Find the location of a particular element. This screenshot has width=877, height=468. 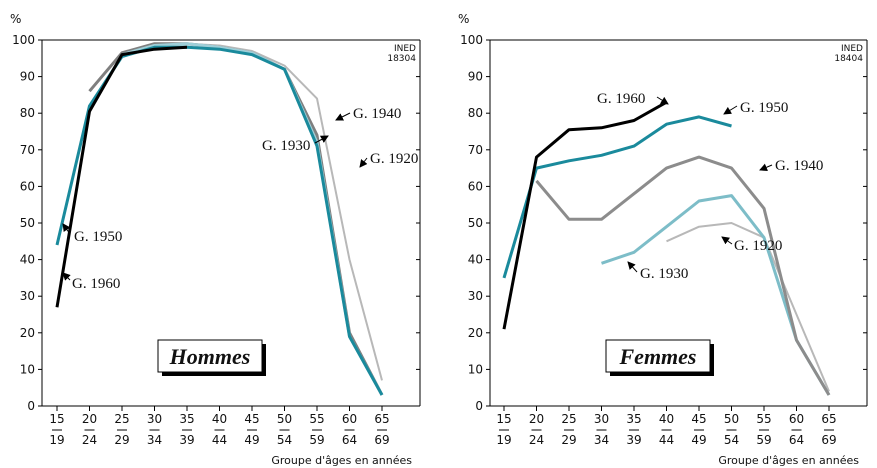

ined-code: 18304 is located at coordinates (401, 59).